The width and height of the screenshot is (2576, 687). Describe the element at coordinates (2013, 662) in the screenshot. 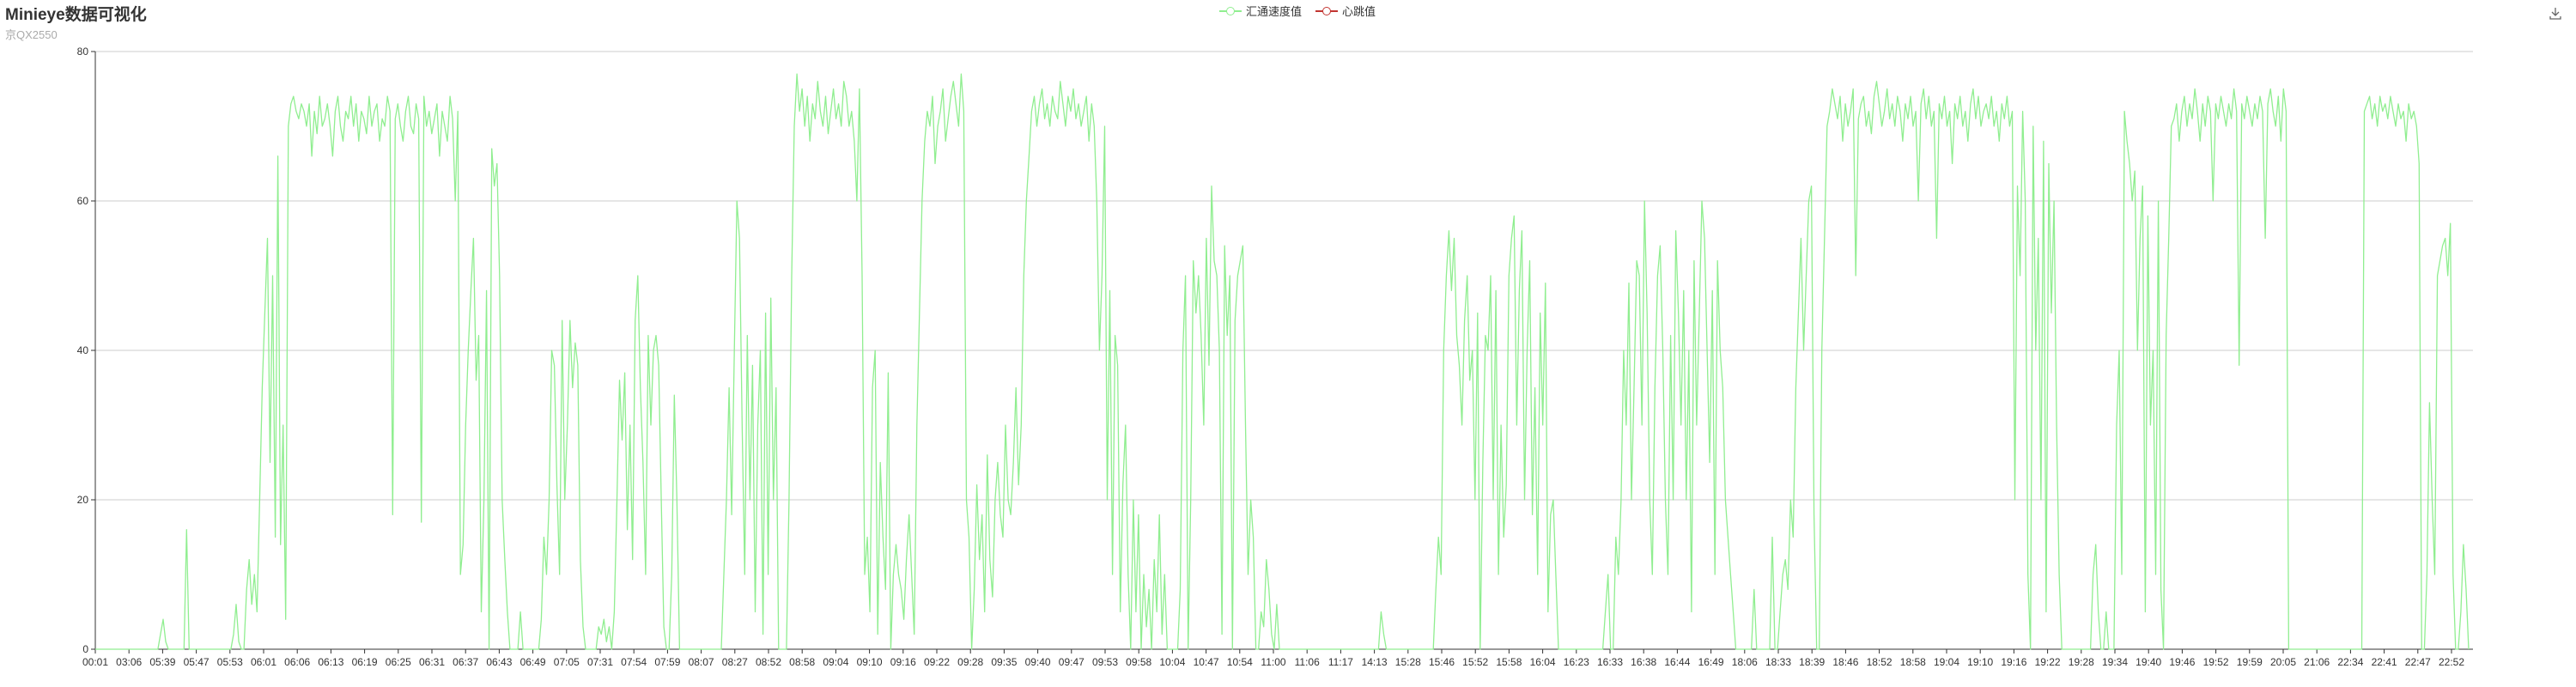

I see `x-tick-label-57: 19:16` at that location.